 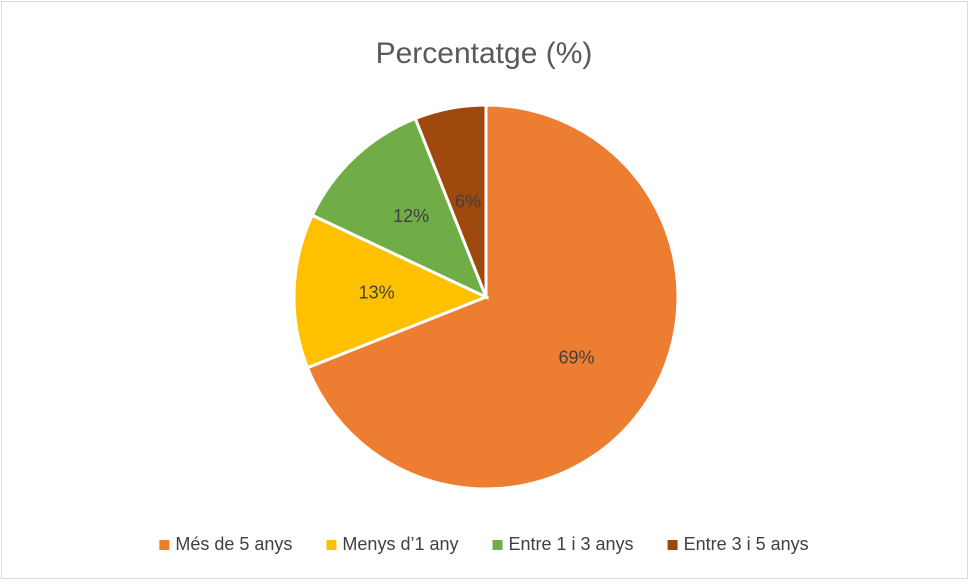 I want to click on data-label: 6%, so click(x=468, y=201).